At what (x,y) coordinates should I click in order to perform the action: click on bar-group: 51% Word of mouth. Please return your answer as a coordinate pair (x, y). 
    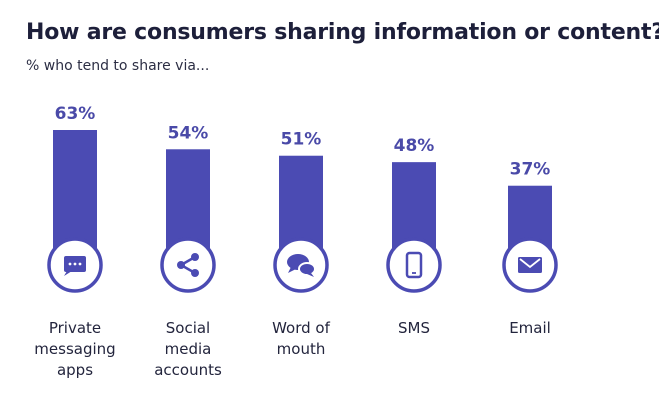
    Looking at the image, I should click on (301, 244).